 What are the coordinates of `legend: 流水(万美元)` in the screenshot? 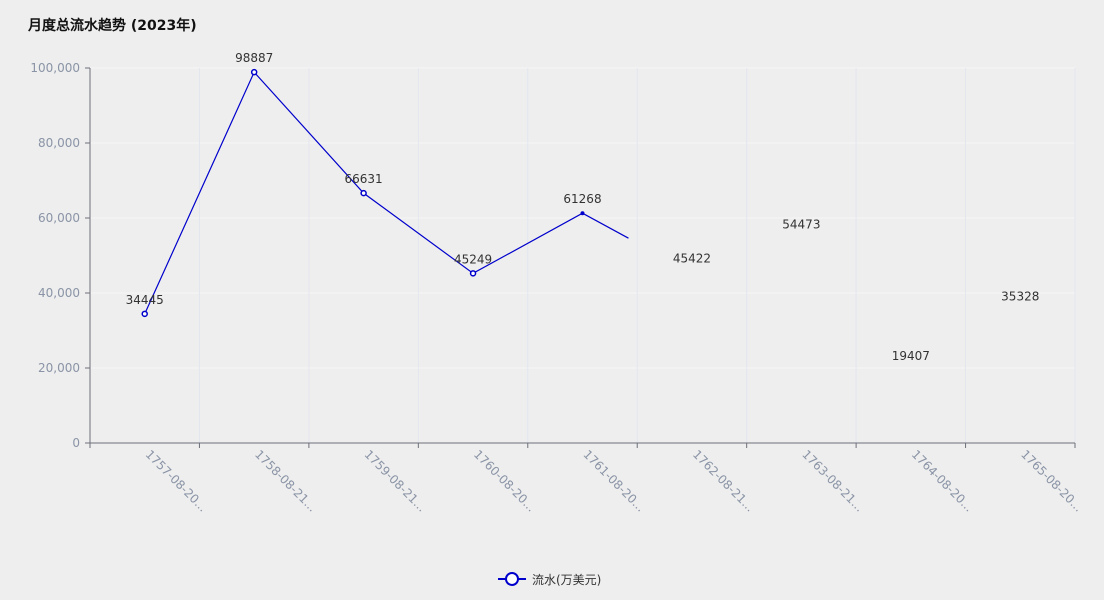 It's located at (549, 579).